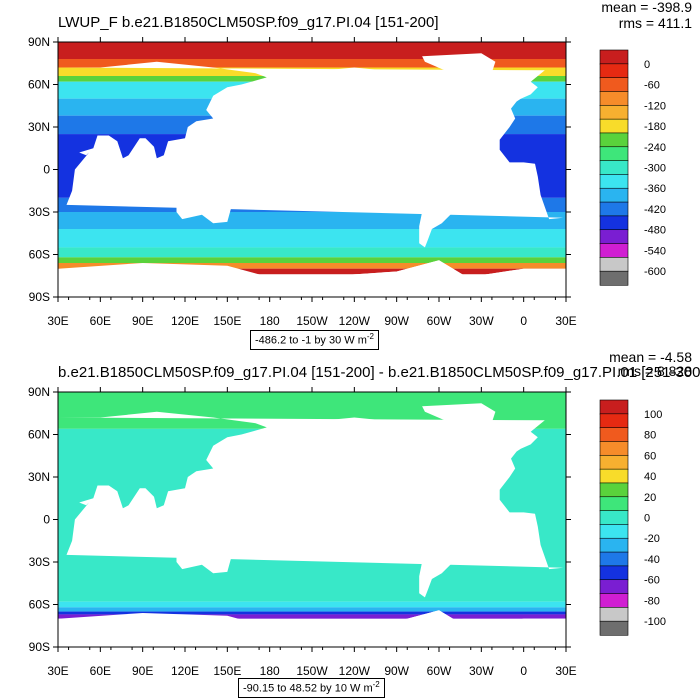 This screenshot has height=700, width=700. Describe the element at coordinates (652, 539) in the screenshot. I see `colorbar-tick-label: -20` at that location.